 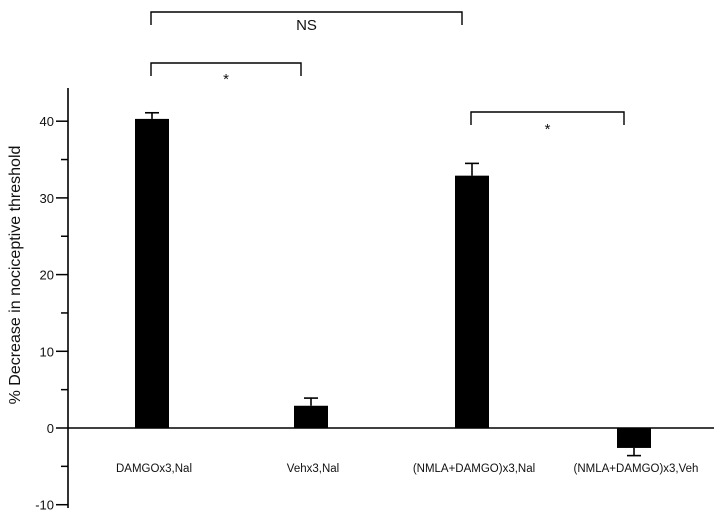 I want to click on y-tick-label: -10, so click(x=44, y=505).